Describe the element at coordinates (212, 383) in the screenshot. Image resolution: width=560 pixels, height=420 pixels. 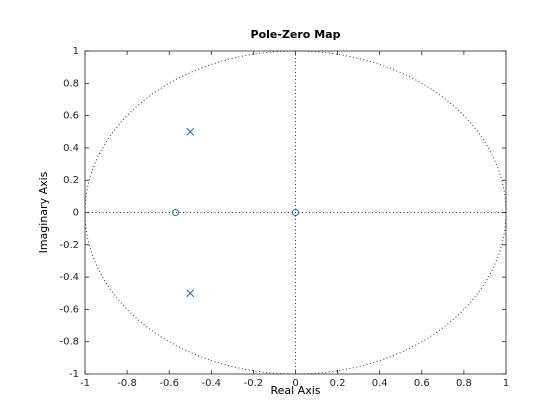
I see `x-tick-label: -0.4` at that location.